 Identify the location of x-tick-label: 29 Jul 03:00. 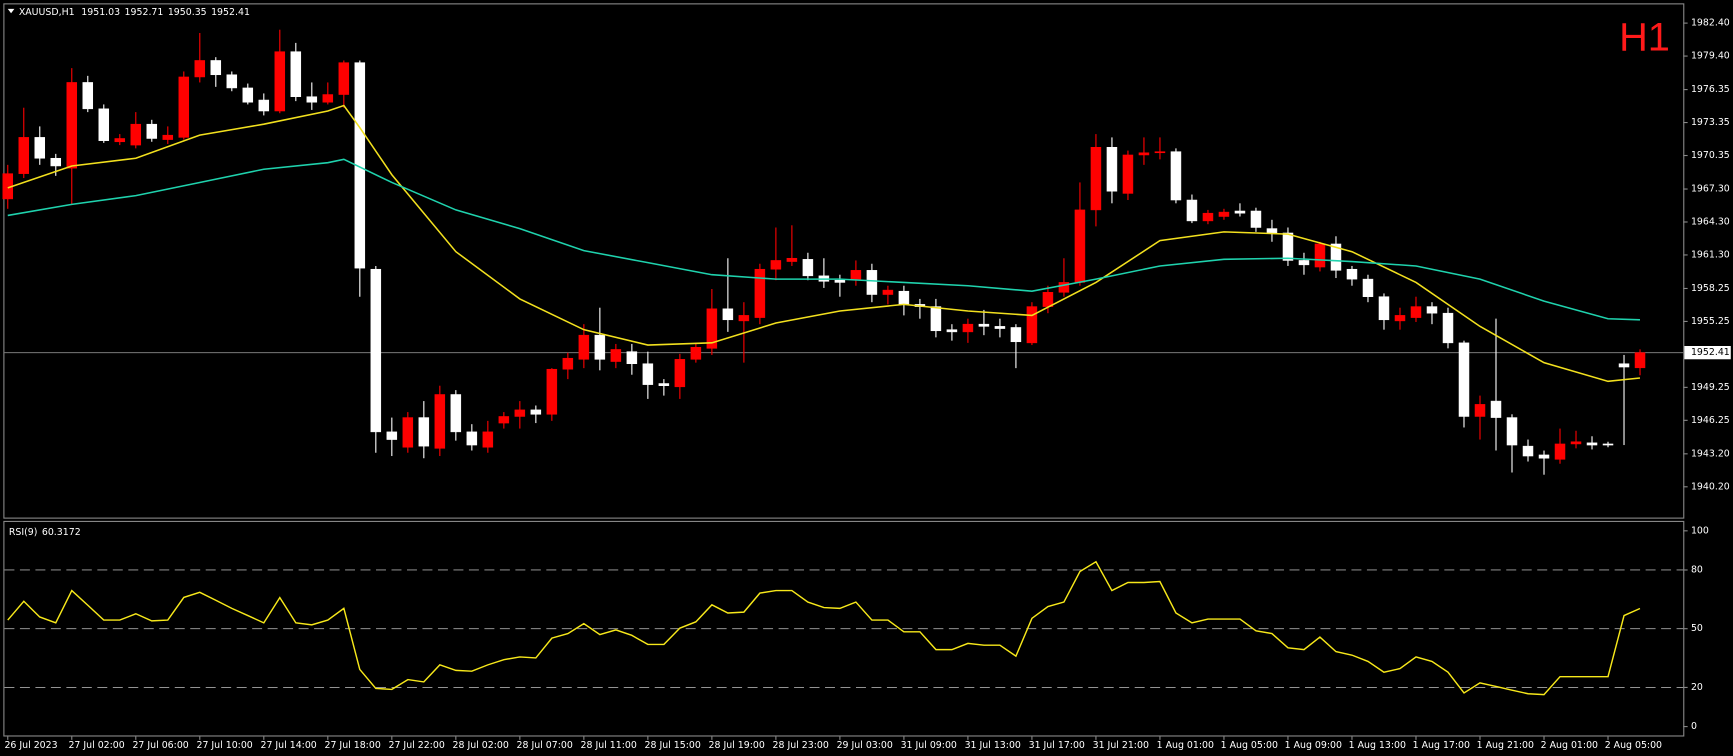
(865, 745).